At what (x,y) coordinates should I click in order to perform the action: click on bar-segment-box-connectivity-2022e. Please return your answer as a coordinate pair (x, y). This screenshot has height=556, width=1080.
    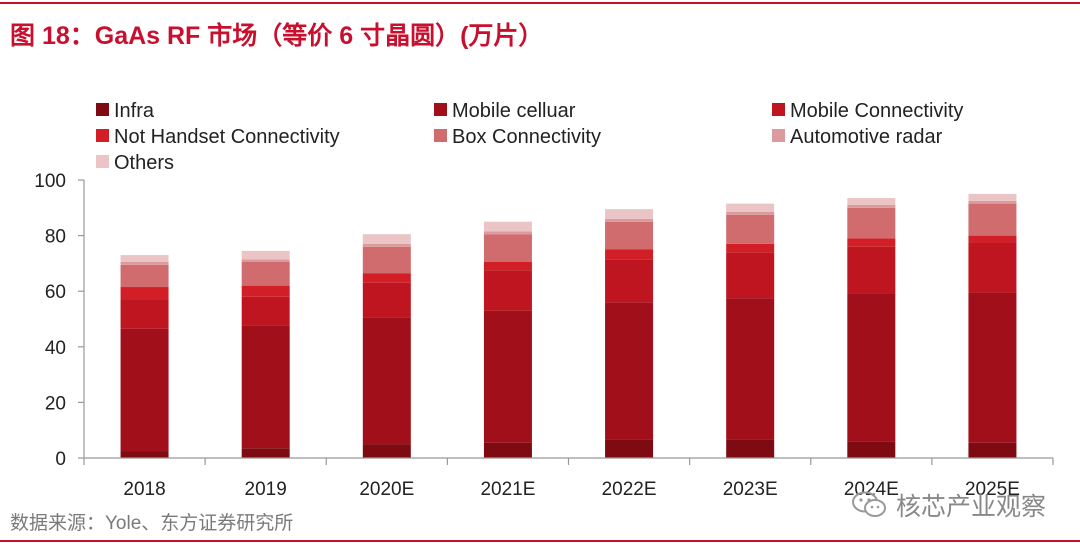
    Looking at the image, I should click on (629, 235).